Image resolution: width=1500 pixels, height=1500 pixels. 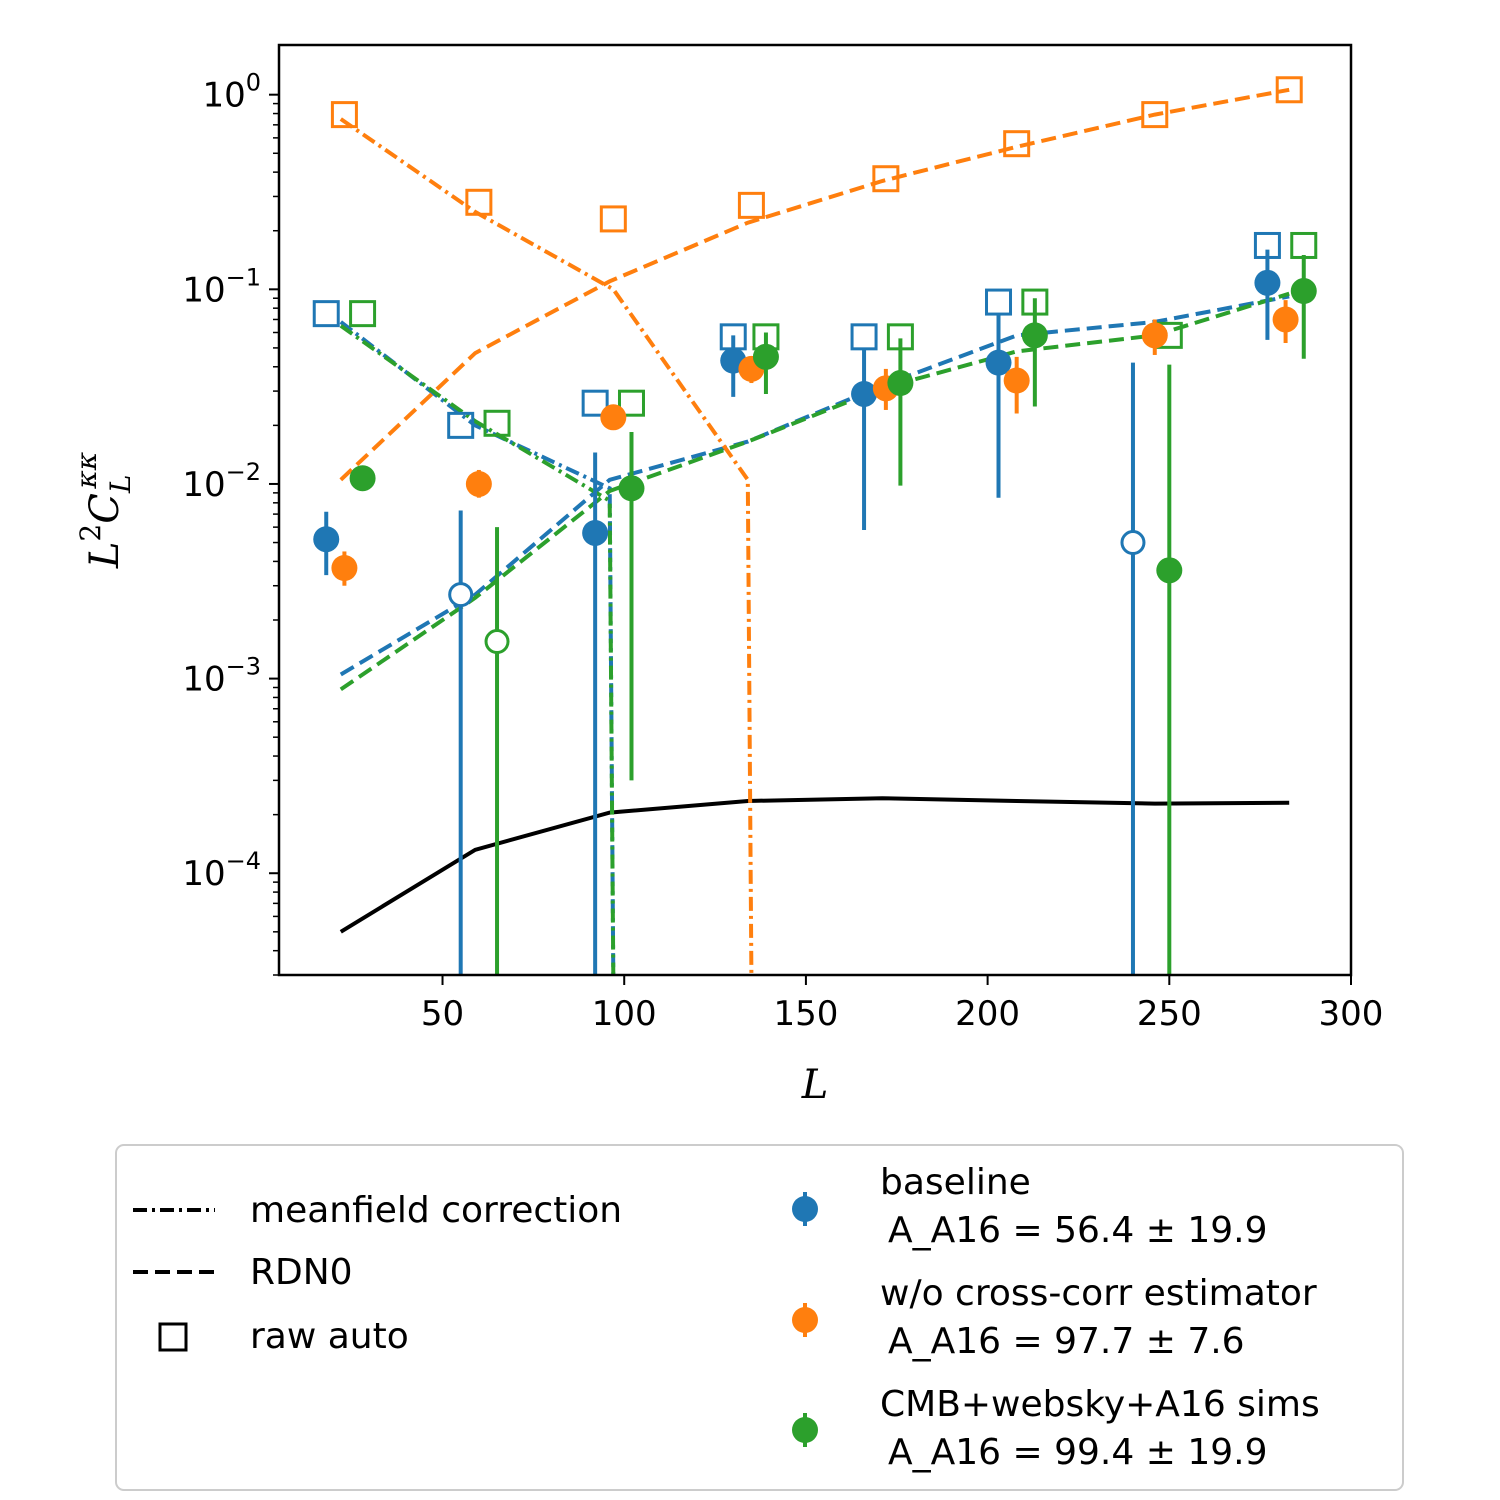 I want to click on svg-text: L2CLκκ, so click(x=103, y=510).